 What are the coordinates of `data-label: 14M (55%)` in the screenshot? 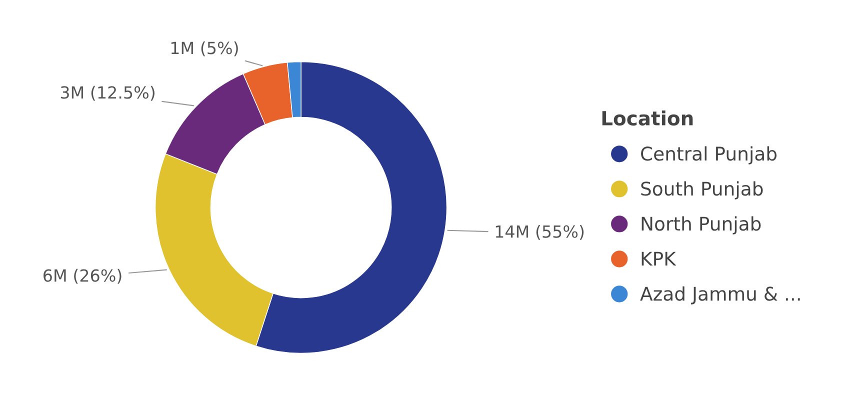 It's located at (540, 232).